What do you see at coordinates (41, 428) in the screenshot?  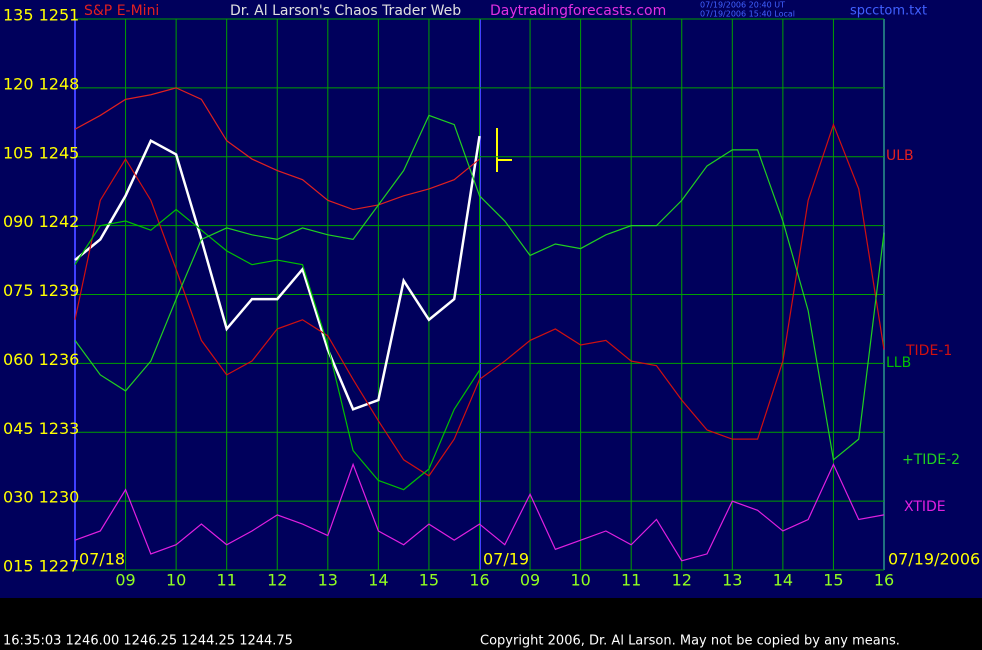 I see `y-tick-label: 045 1233` at bounding box center [41, 428].